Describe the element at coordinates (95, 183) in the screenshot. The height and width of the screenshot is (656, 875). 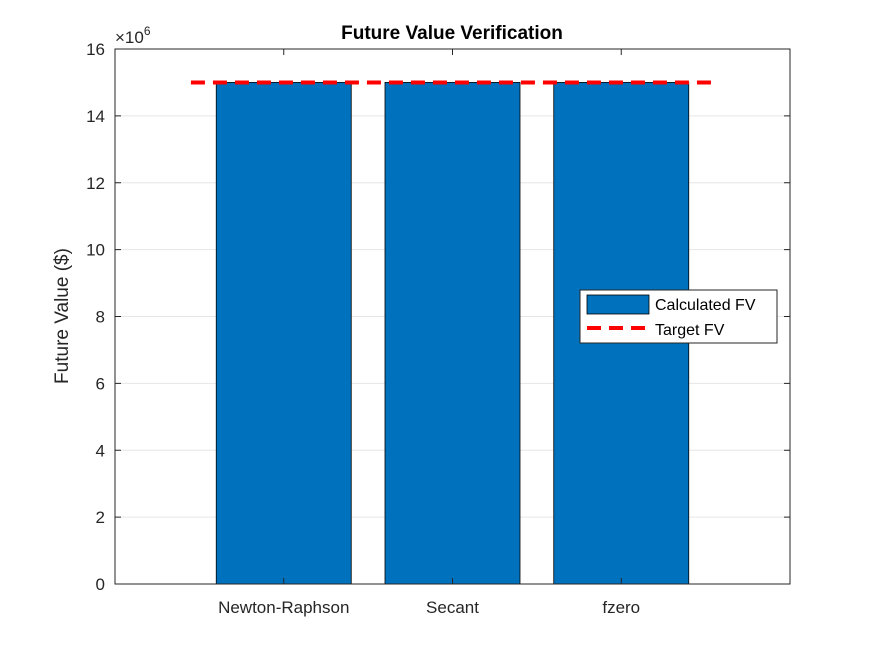
I see `y-tick-label: 12` at that location.